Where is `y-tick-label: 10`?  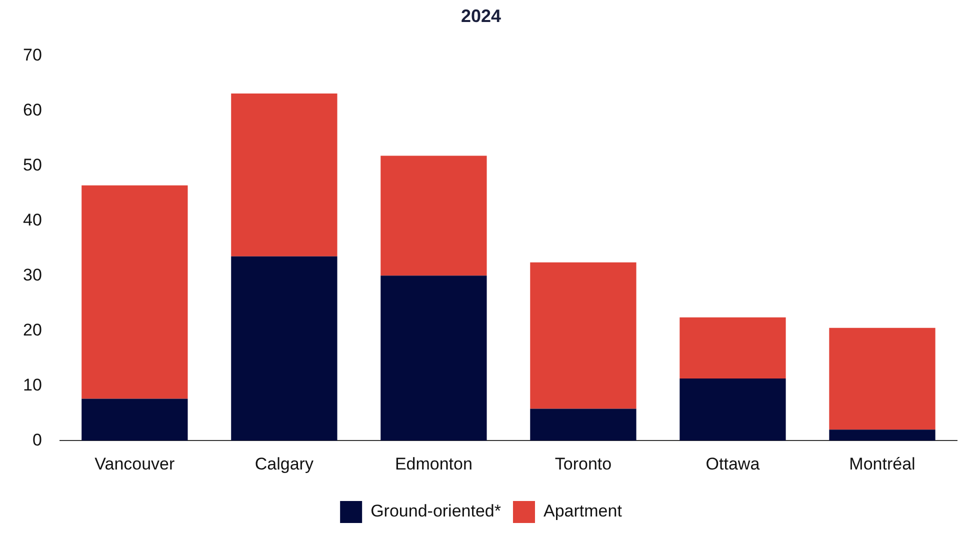
y-tick-label: 10 is located at coordinates (32, 384).